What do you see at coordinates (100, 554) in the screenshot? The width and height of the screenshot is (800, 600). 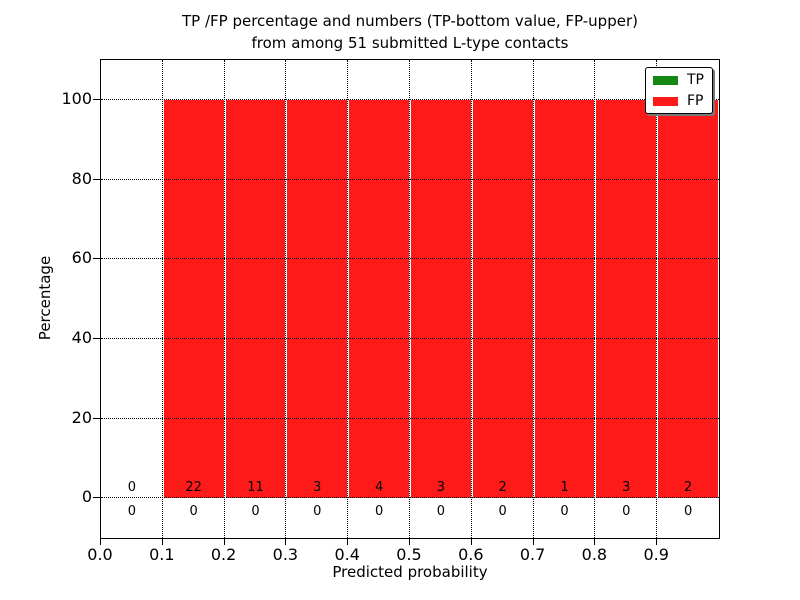 I see `x-tick-label-0.0: 0.0` at bounding box center [100, 554].